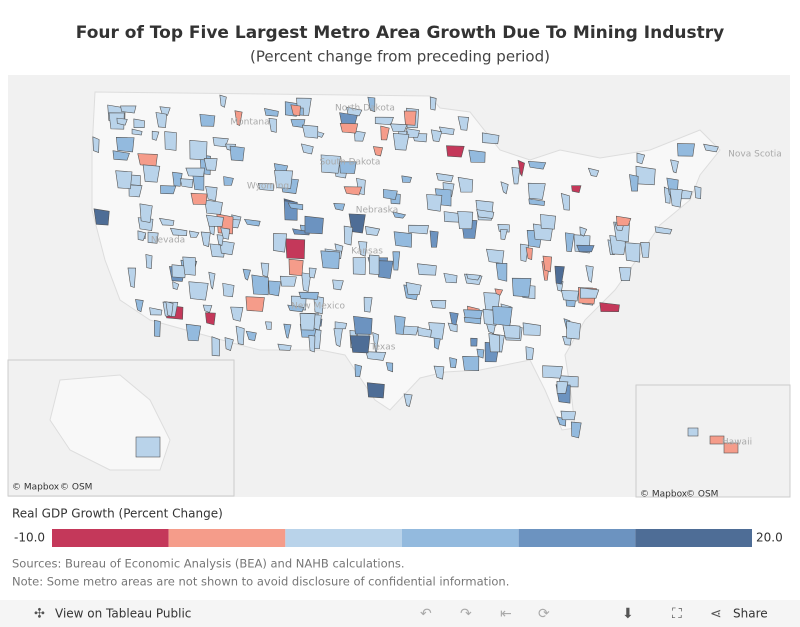 The image size is (800, 627). Describe the element at coordinates (664, 495) in the screenshot. I see `attribution: © Mapbox` at that location.